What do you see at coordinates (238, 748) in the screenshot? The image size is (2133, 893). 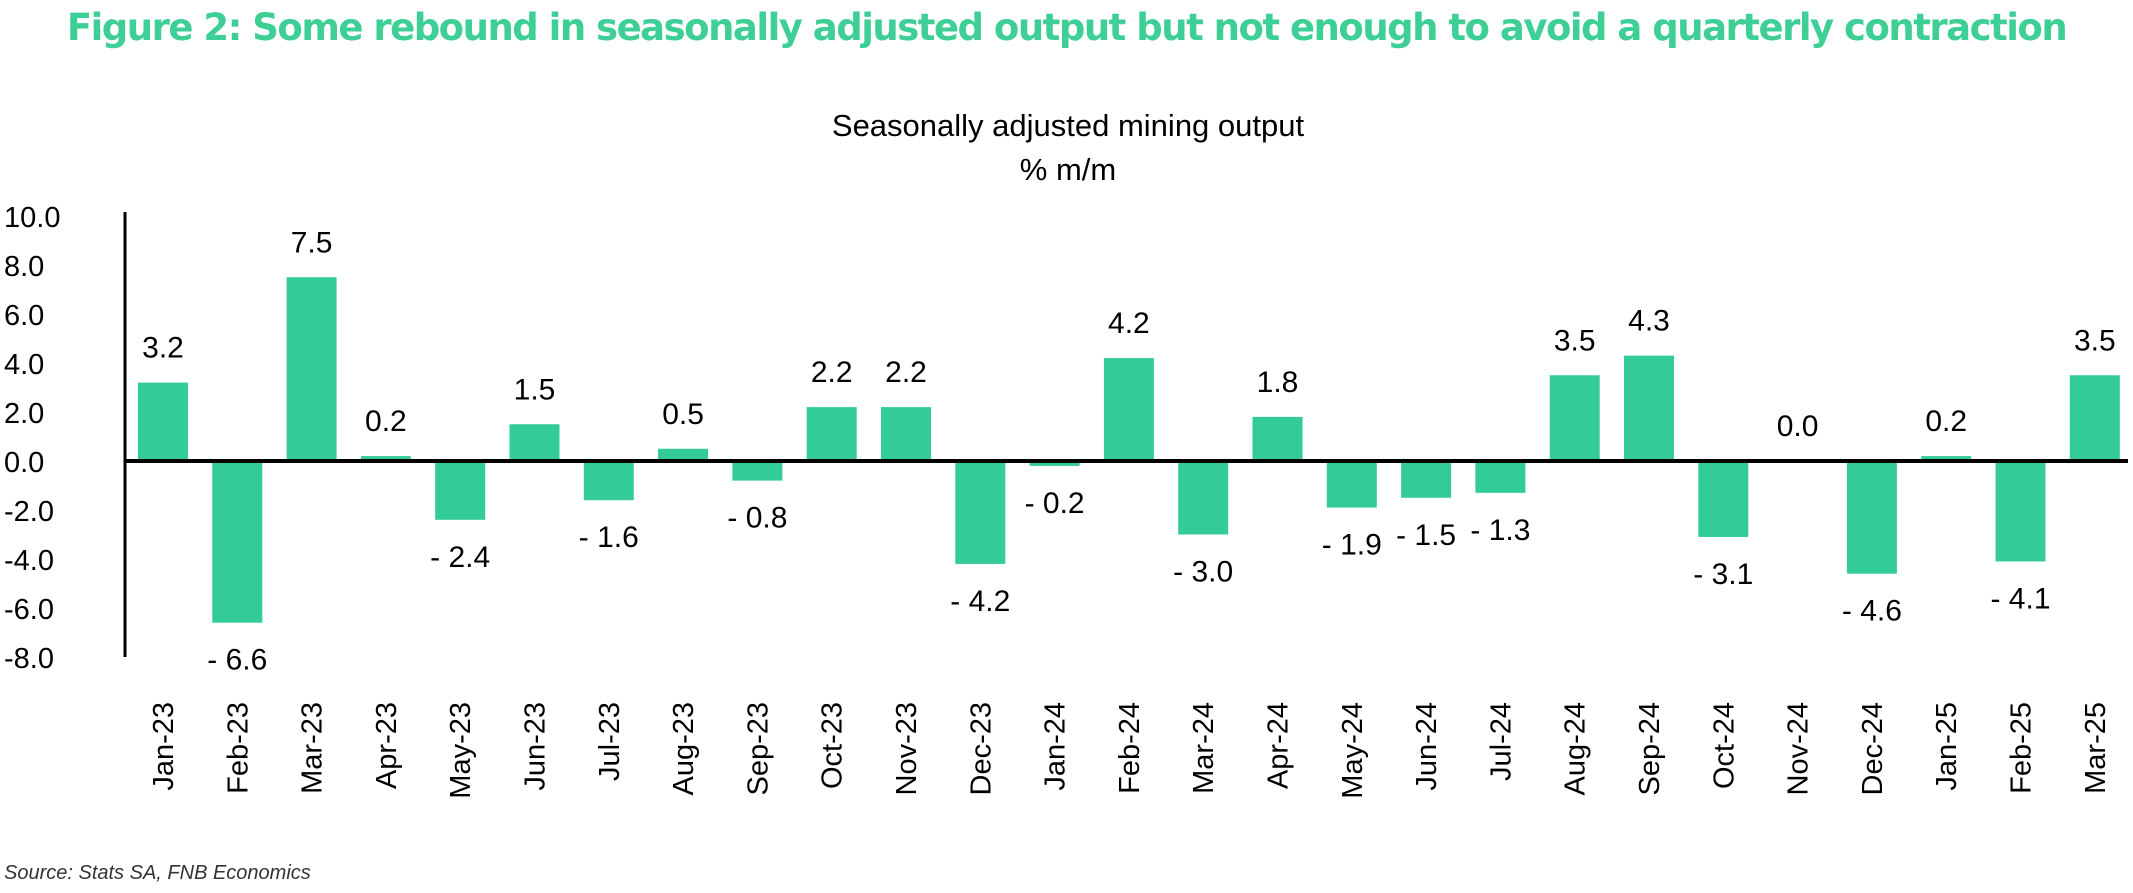 I see `x-tick-label: Feb-23` at bounding box center [238, 748].